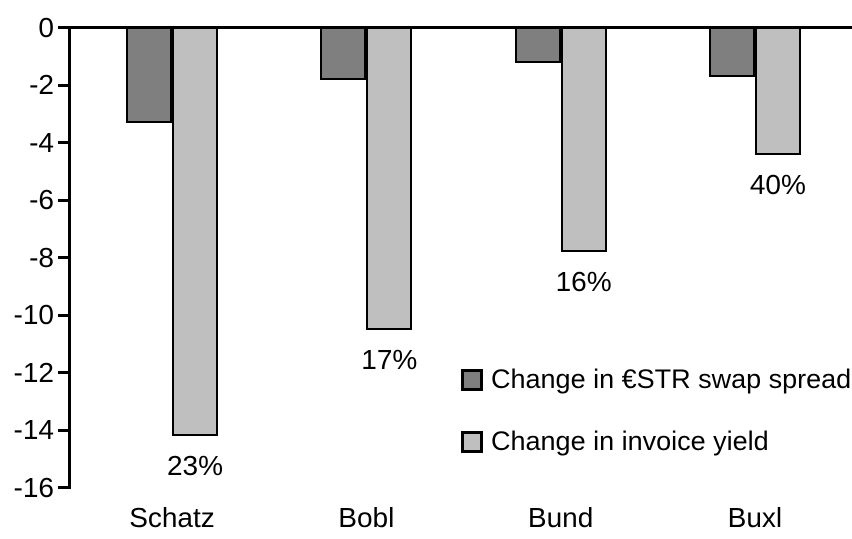 The image size is (852, 539). What do you see at coordinates (472, 441) in the screenshot?
I see `legend-marker-invoice-yield` at bounding box center [472, 441].